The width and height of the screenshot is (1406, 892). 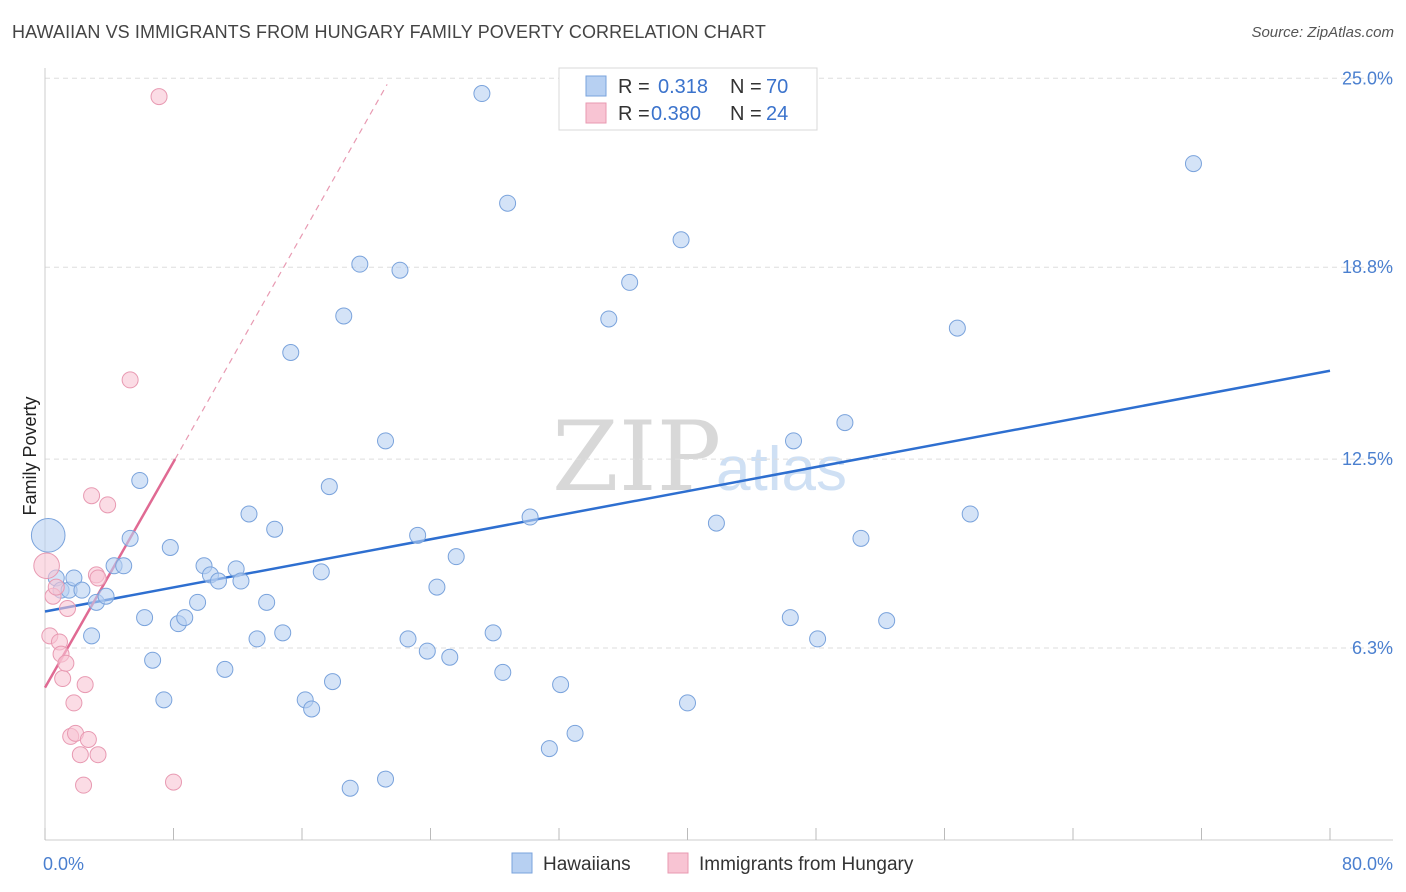 I want to click on y-tick-labels: 6.3% 12.5% 18.8% 25.0%, so click(x=1367, y=363).